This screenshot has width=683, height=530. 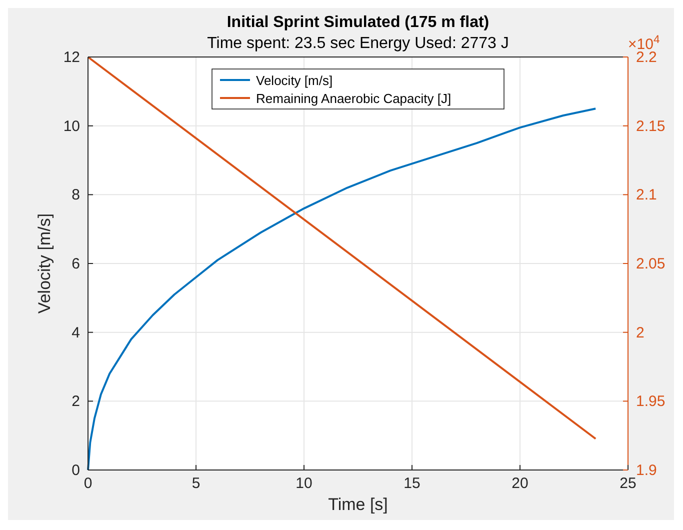 I want to click on chart-title: Initial Sprint Simulated (175 m flat), so click(x=358, y=22).